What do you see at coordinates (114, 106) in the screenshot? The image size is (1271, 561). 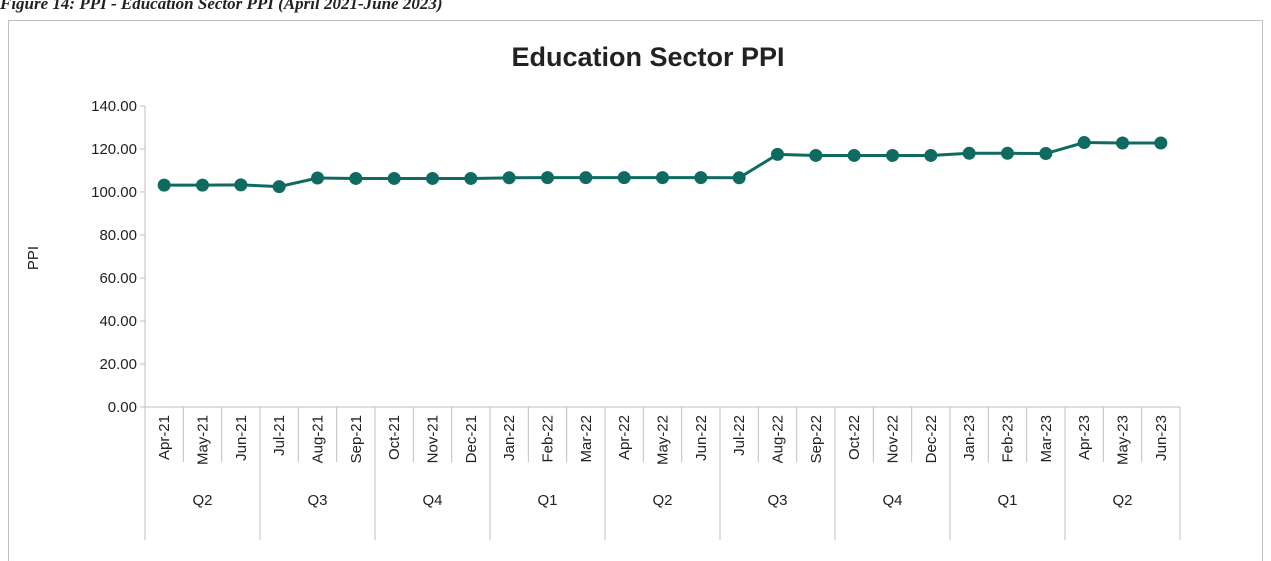 I see `y-tick-label: 140.00` at bounding box center [114, 106].